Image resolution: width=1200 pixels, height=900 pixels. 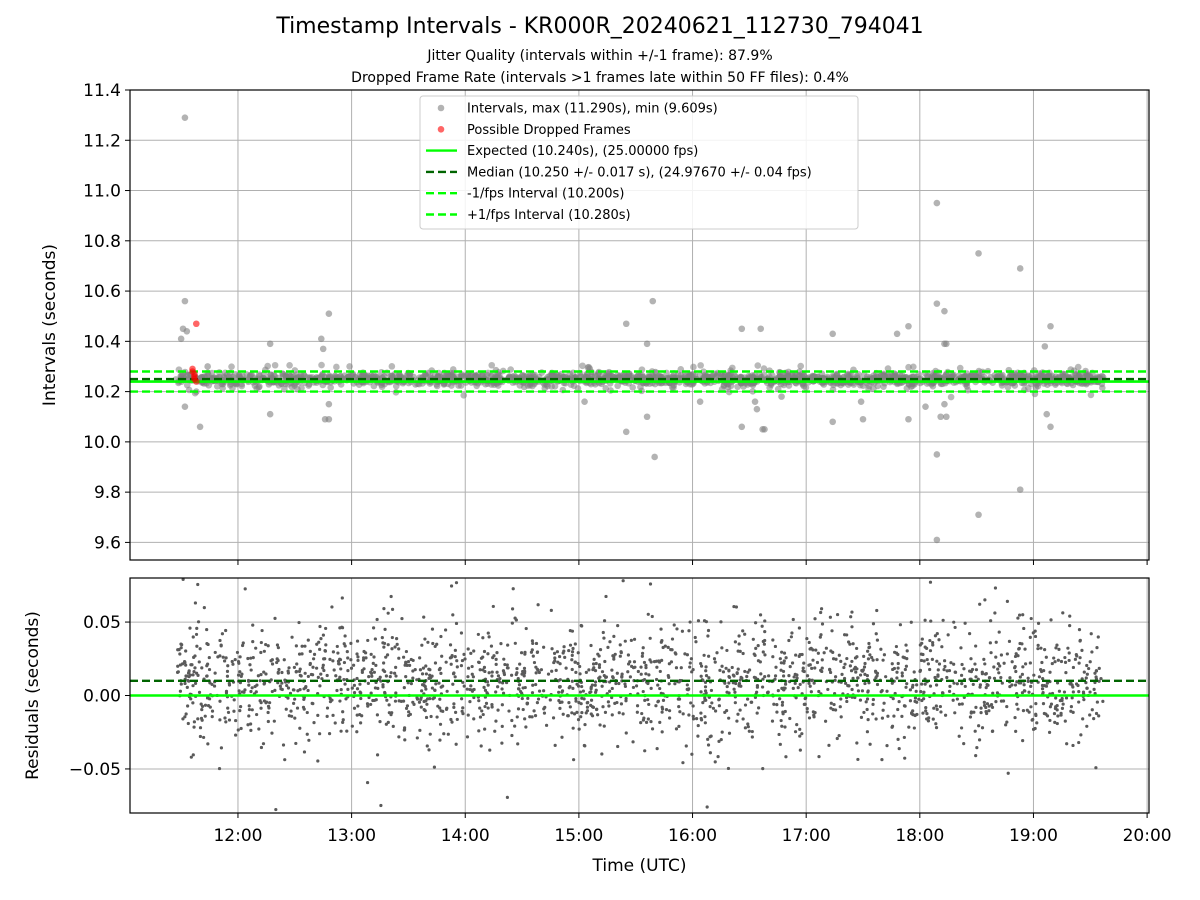 What do you see at coordinates (50, 325) in the screenshot?
I see `top-y-axis-label: Intervals (seconds)` at bounding box center [50, 325].